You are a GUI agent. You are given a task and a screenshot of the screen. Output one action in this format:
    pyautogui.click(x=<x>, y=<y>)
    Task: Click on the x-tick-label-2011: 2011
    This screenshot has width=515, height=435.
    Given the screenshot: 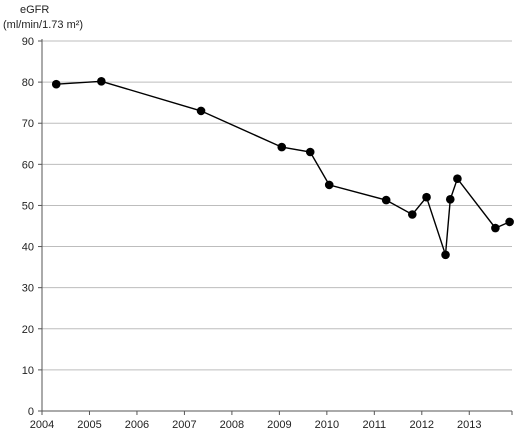 What is the action you would take?
    pyautogui.click(x=374, y=425)
    